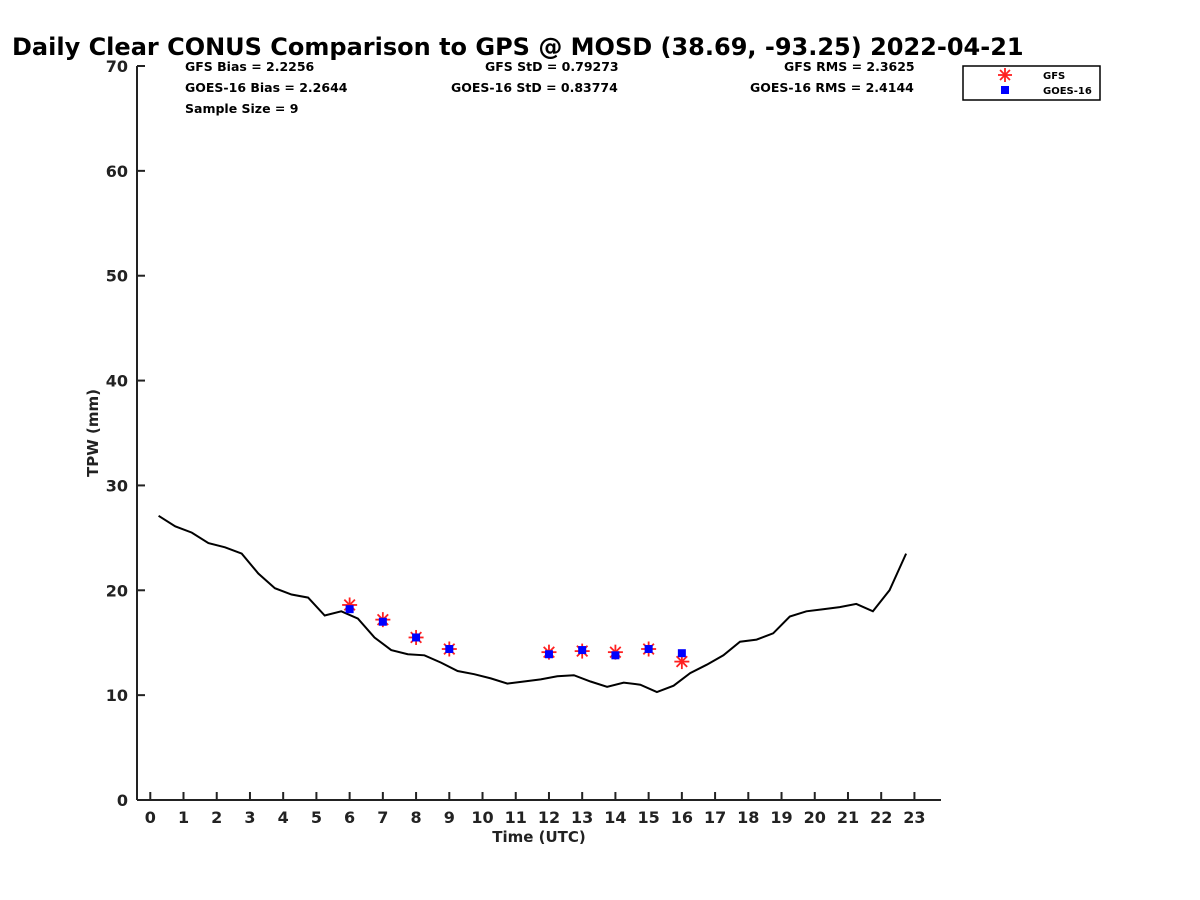  What do you see at coordinates (93, 433) in the screenshot?
I see `y-axis-label: TPW (mm)` at bounding box center [93, 433].